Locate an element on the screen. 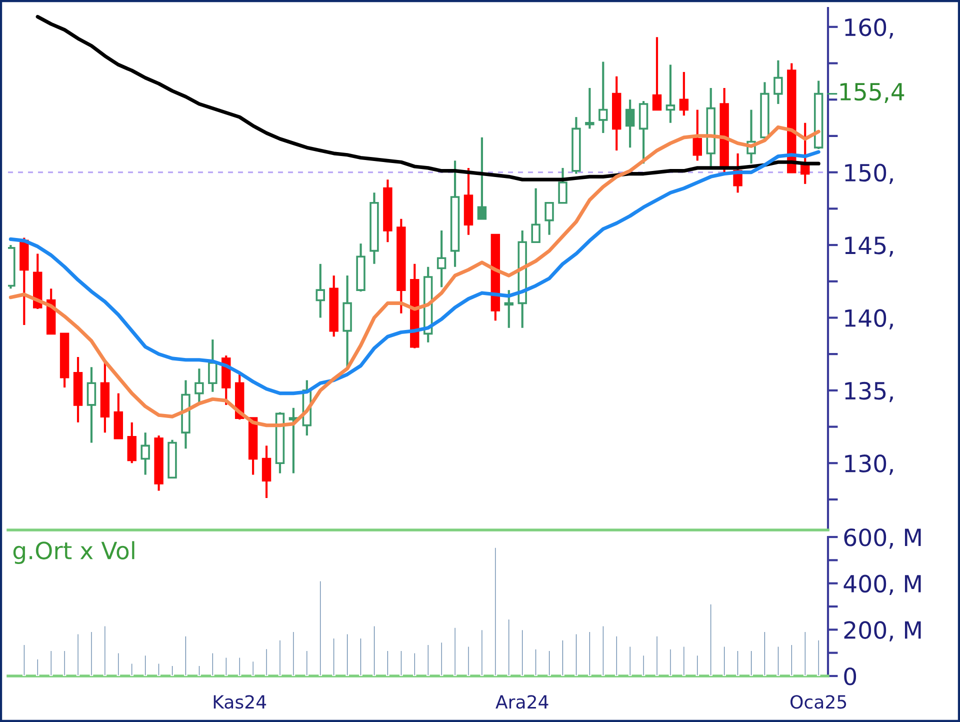 The width and height of the screenshot is (960, 722). y-tick-label: 140, is located at coordinates (869, 319).